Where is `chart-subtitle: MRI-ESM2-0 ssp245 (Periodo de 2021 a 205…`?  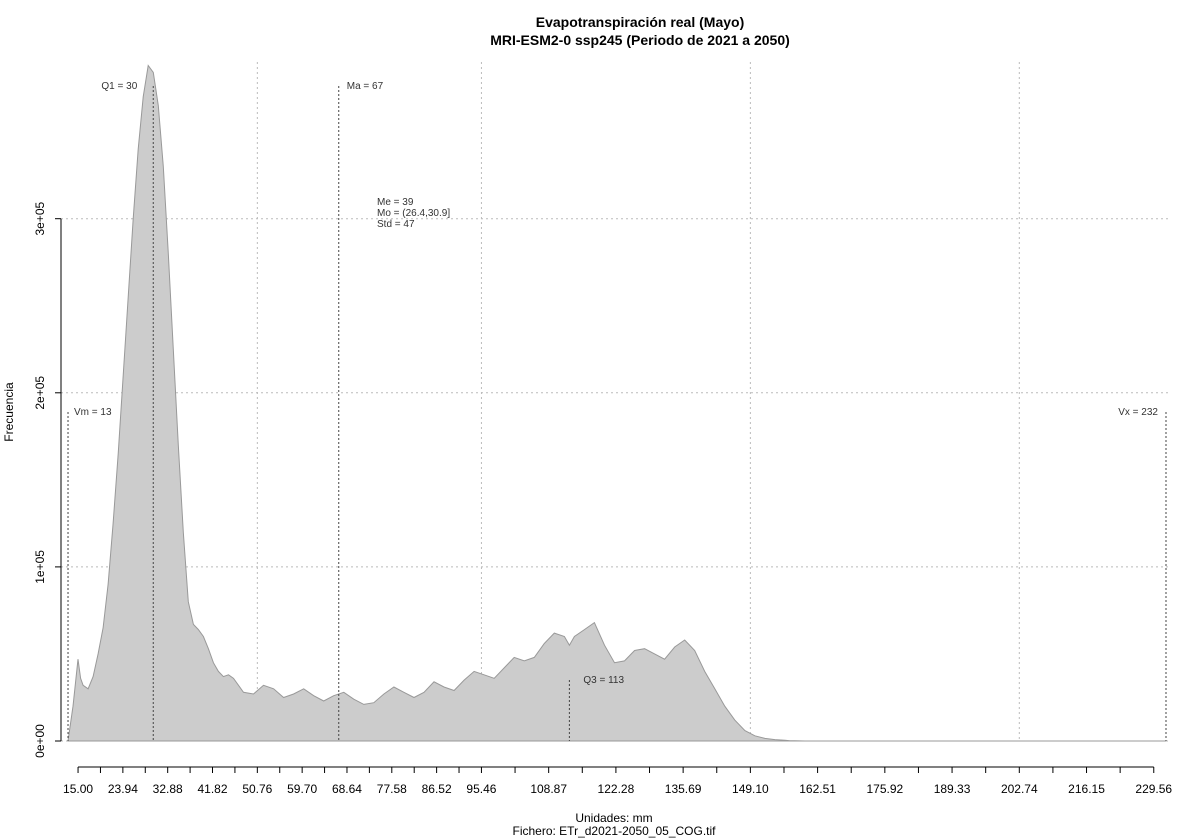
chart-subtitle: MRI-ESM2-0 ssp245 (Periodo de 2021 a 205… is located at coordinates (640, 40).